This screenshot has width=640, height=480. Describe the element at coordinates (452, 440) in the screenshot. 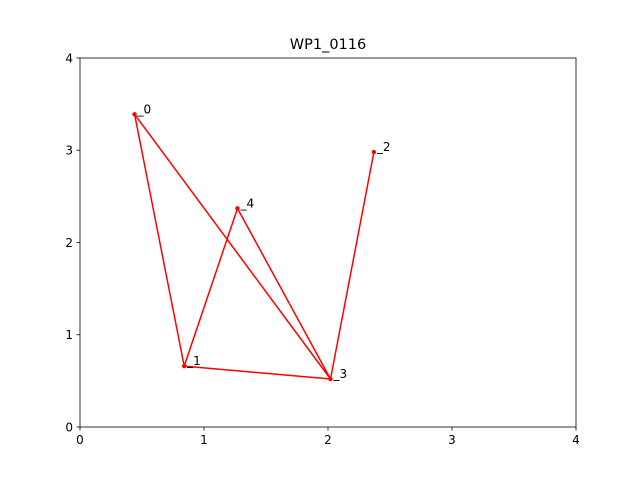

I see `x-tick-label: 3` at that location.